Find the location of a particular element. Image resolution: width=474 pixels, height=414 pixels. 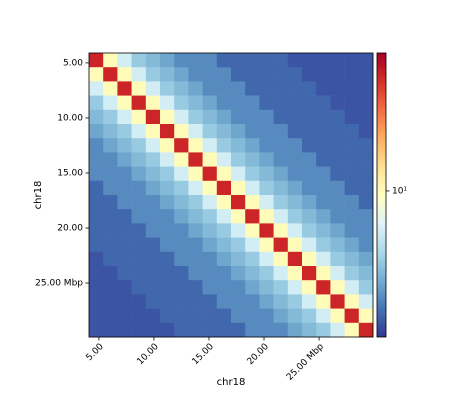

x-tick-label: 20.00 is located at coordinates (258, 354).